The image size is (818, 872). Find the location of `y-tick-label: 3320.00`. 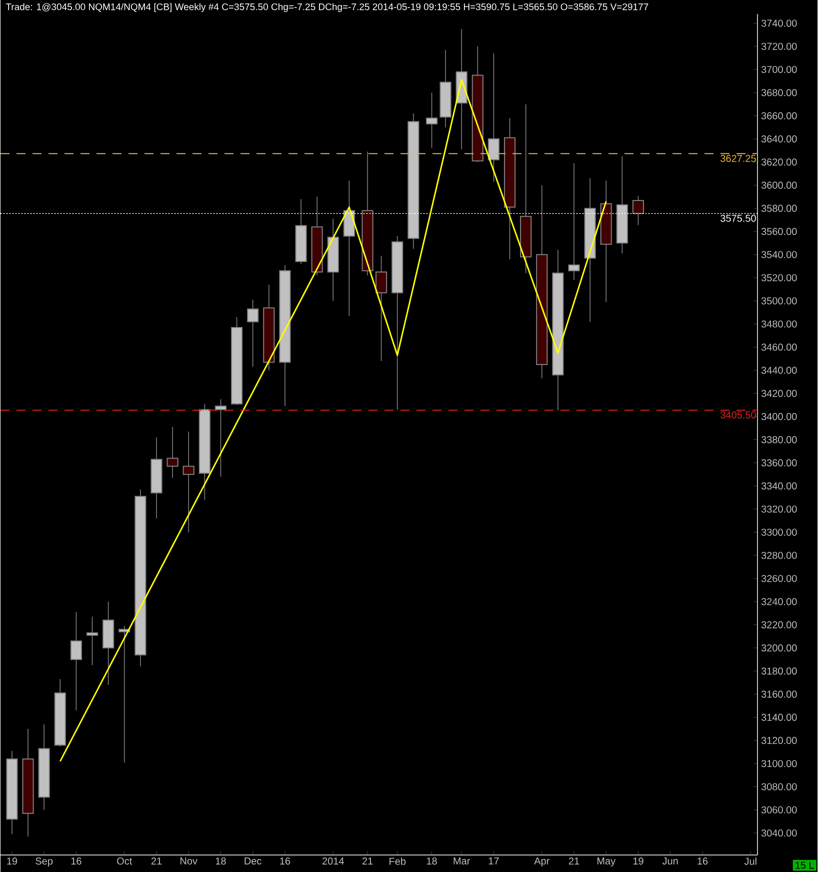

y-tick-label: 3320.00 is located at coordinates (780, 509).